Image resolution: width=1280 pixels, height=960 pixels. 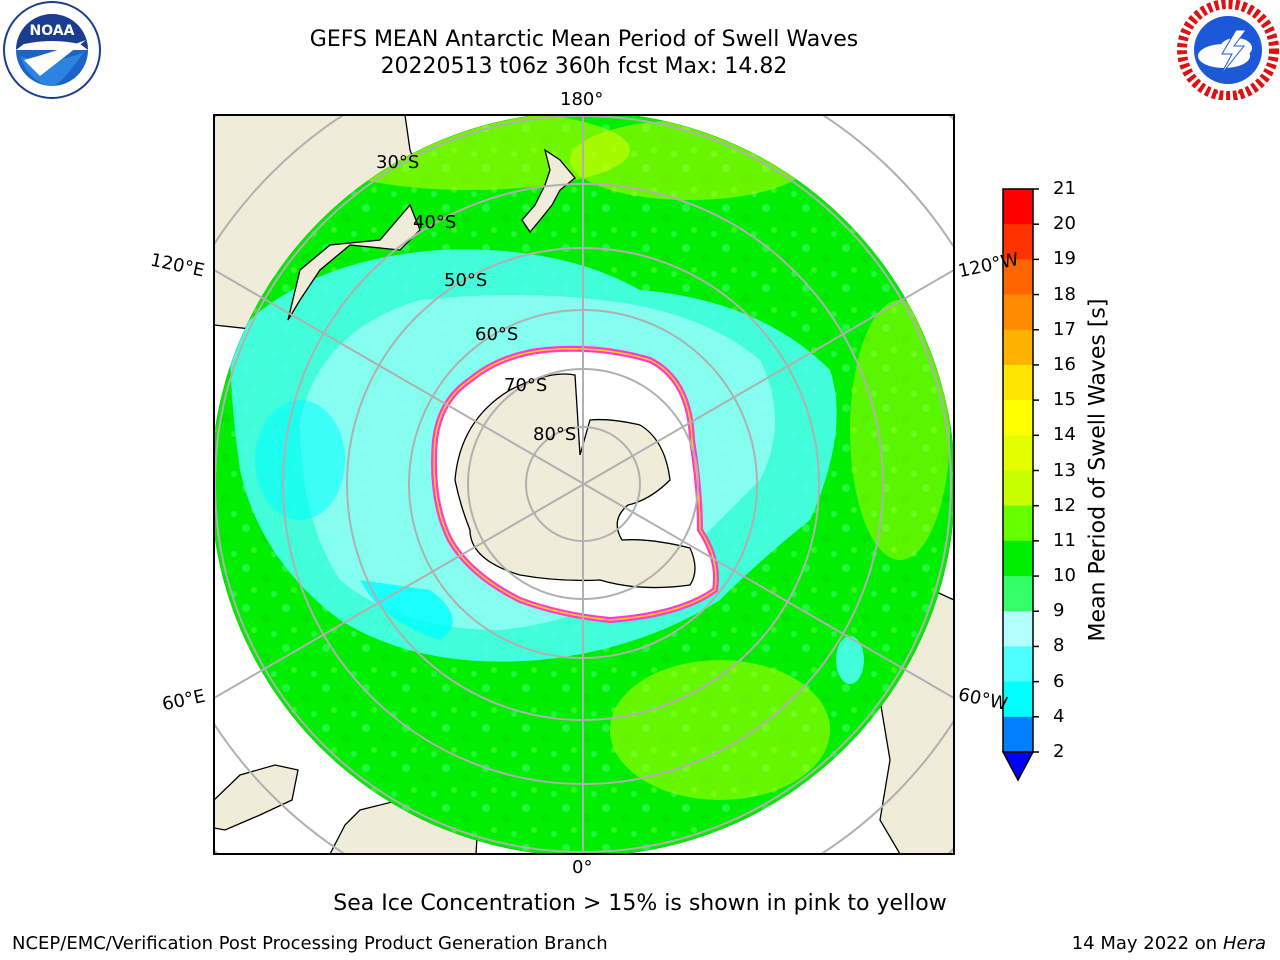 I want to click on nws-logo, so click(x=1228, y=50).